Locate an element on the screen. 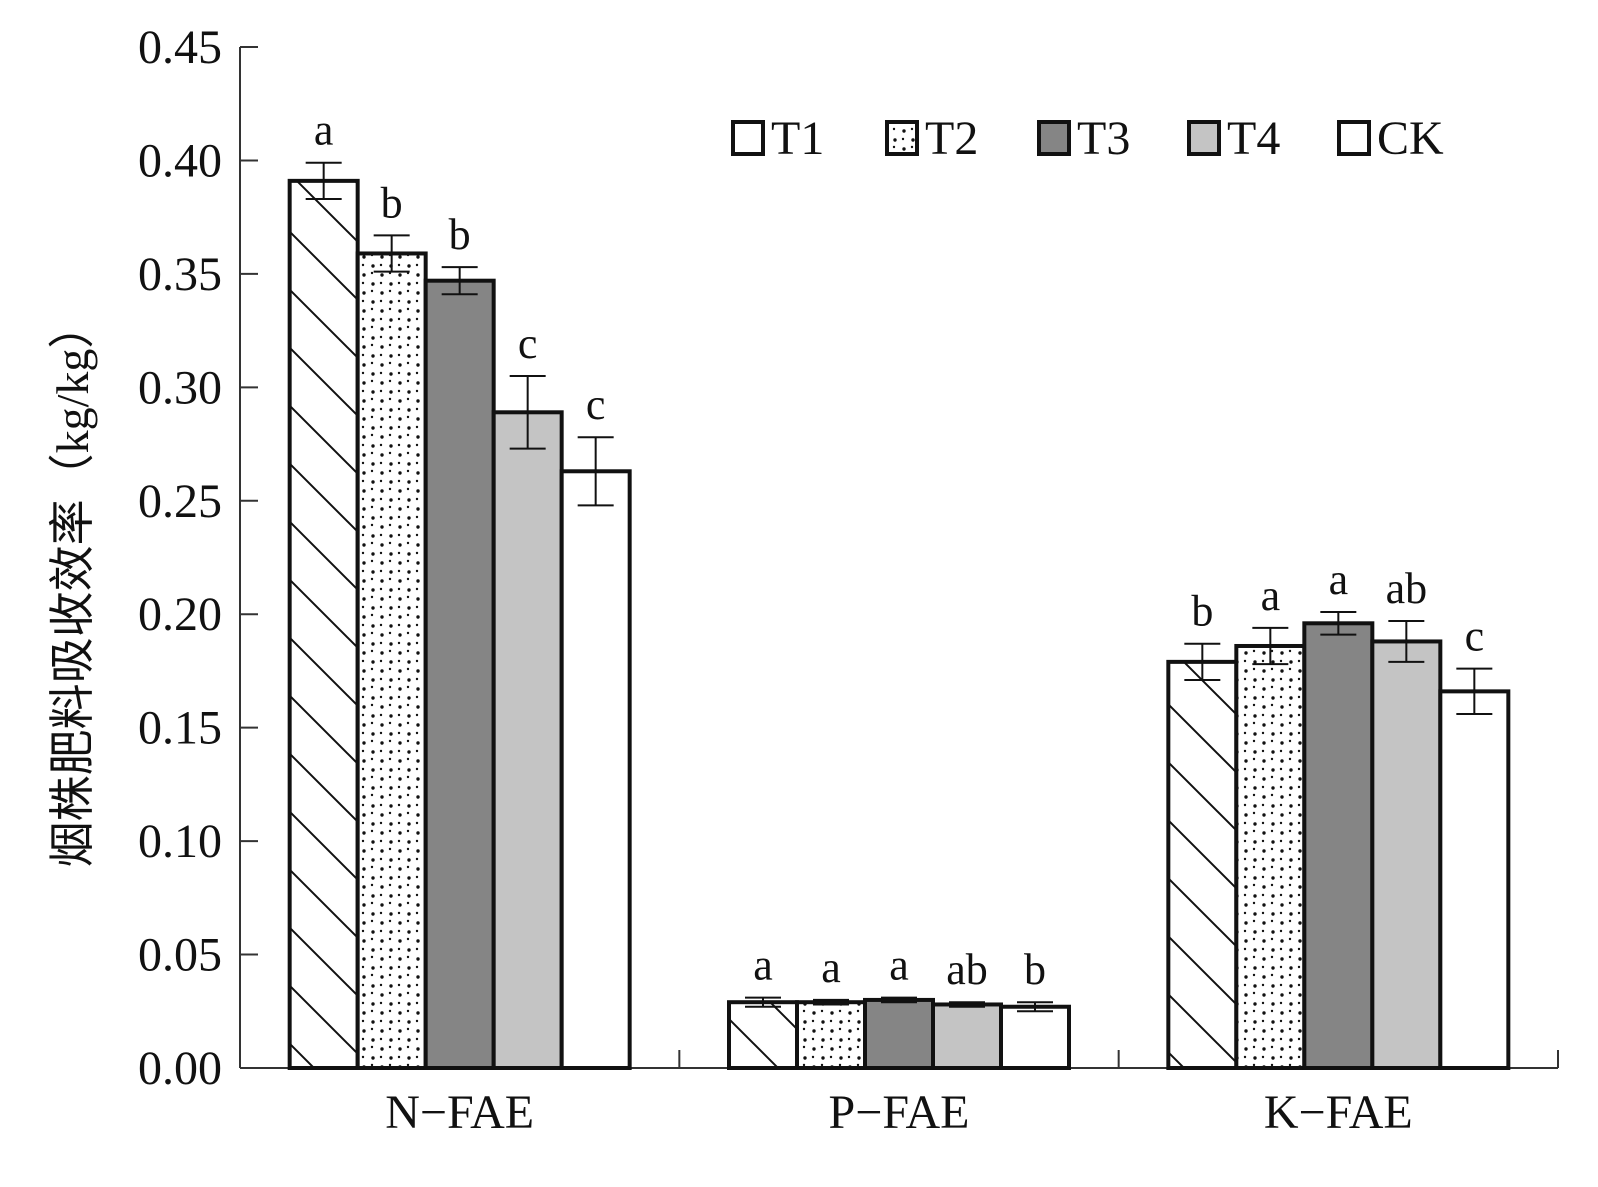 The height and width of the screenshot is (1187, 1598). legend-label-t2: T2 is located at coordinates (951, 138).